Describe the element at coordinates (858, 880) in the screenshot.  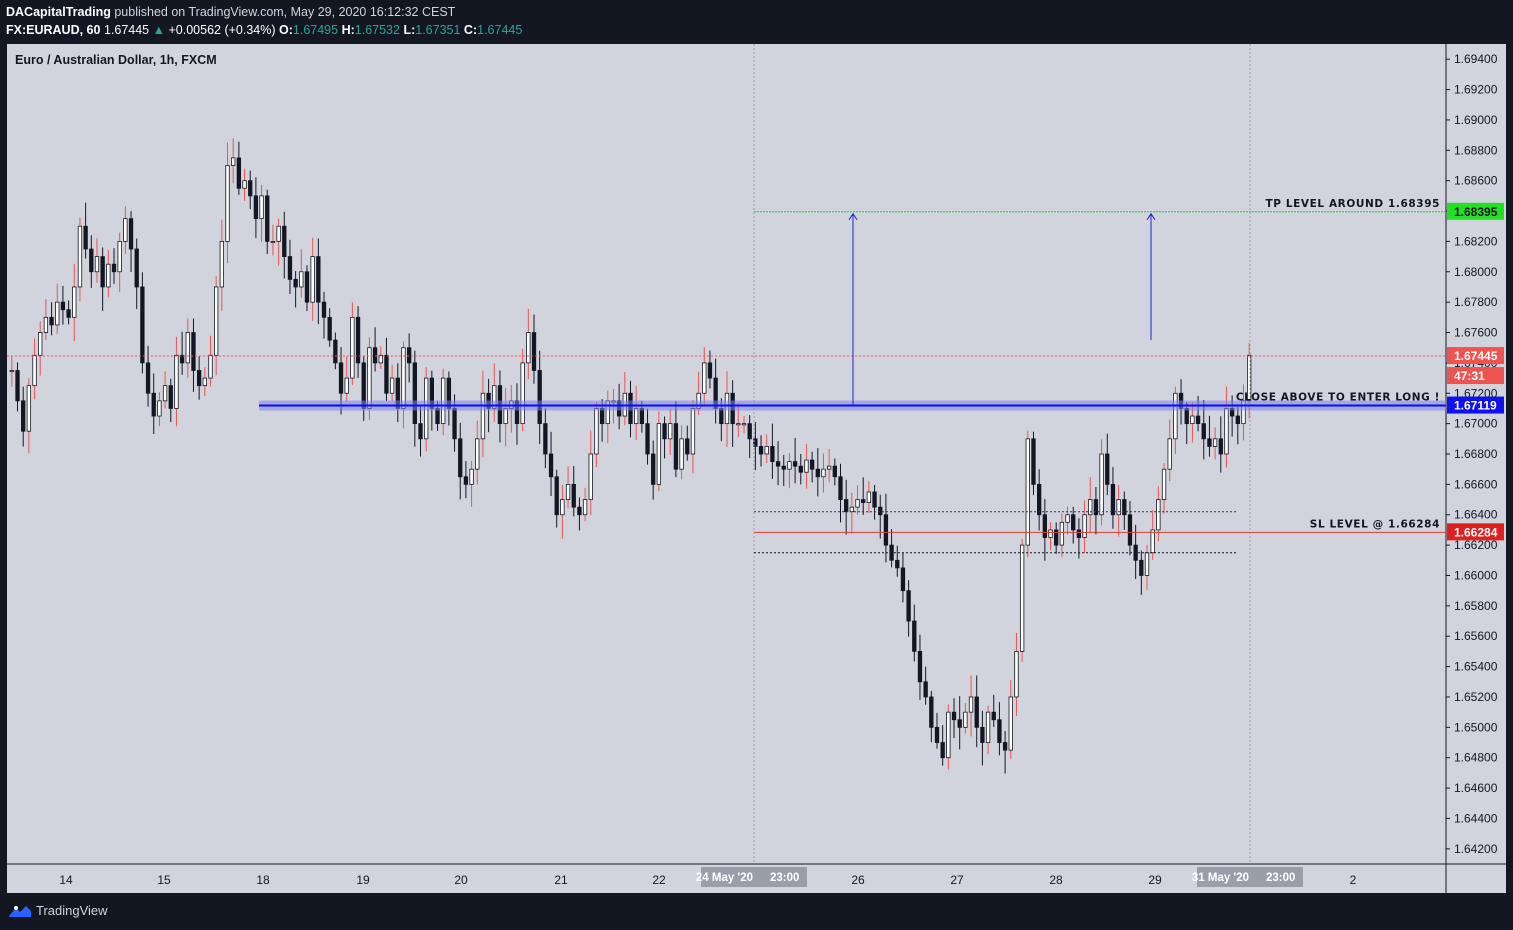
I see `x-tick-label: 26` at that location.